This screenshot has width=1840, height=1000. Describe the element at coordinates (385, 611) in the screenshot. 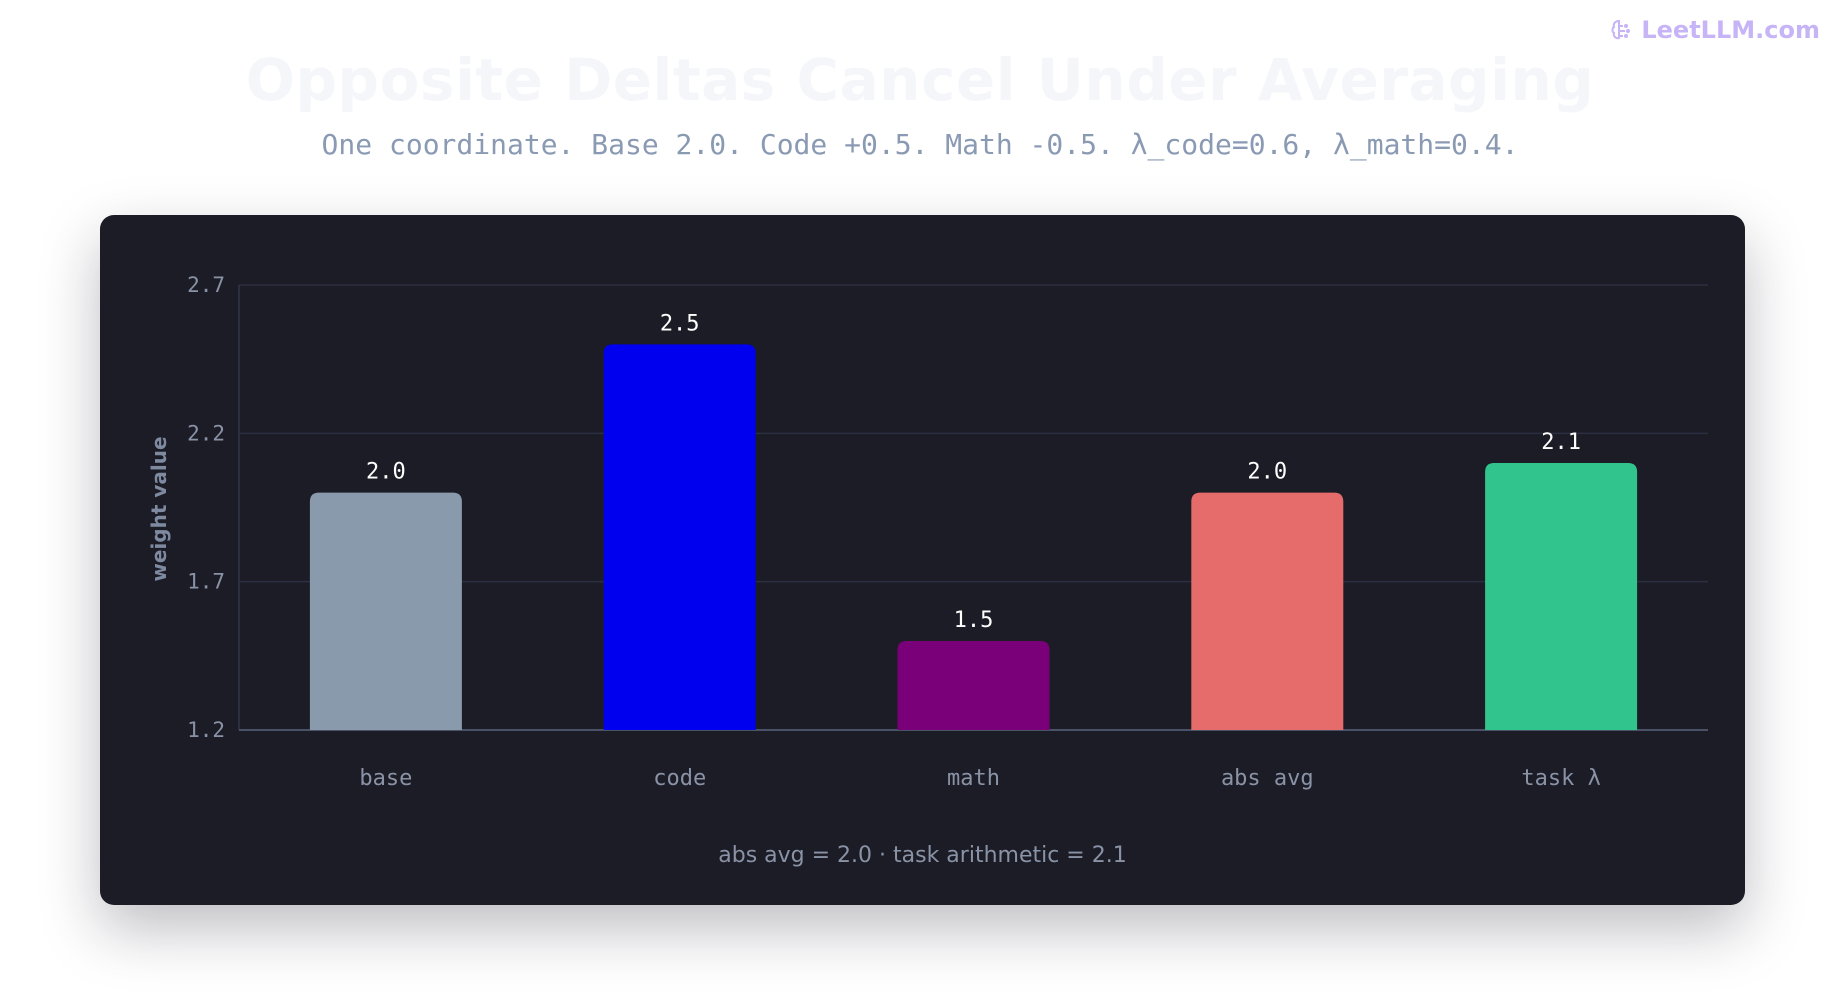

I see `bar-base` at that location.